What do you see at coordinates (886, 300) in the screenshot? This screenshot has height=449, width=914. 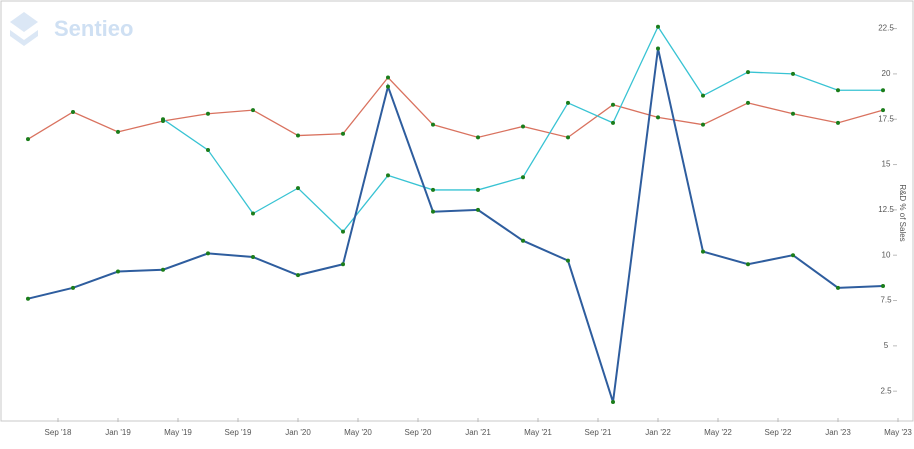 I see `y-tick-label: 7.5` at bounding box center [886, 300].